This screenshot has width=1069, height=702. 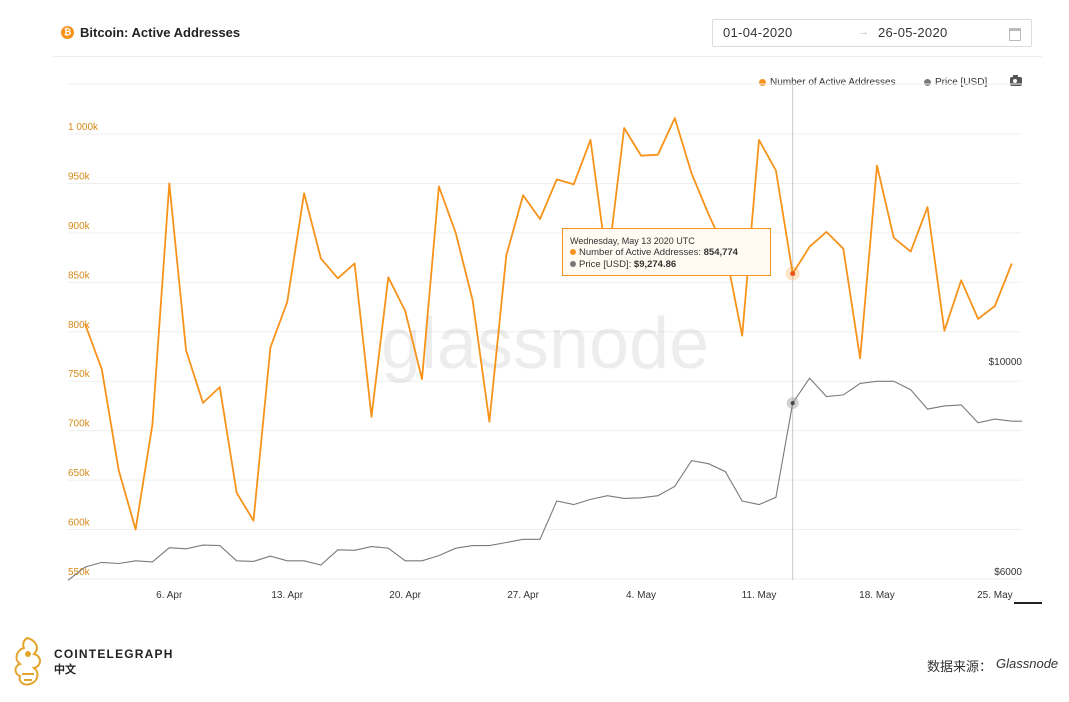 What do you see at coordinates (27, 661) in the screenshot?
I see `cointelegraph-dragon-logo` at bounding box center [27, 661].